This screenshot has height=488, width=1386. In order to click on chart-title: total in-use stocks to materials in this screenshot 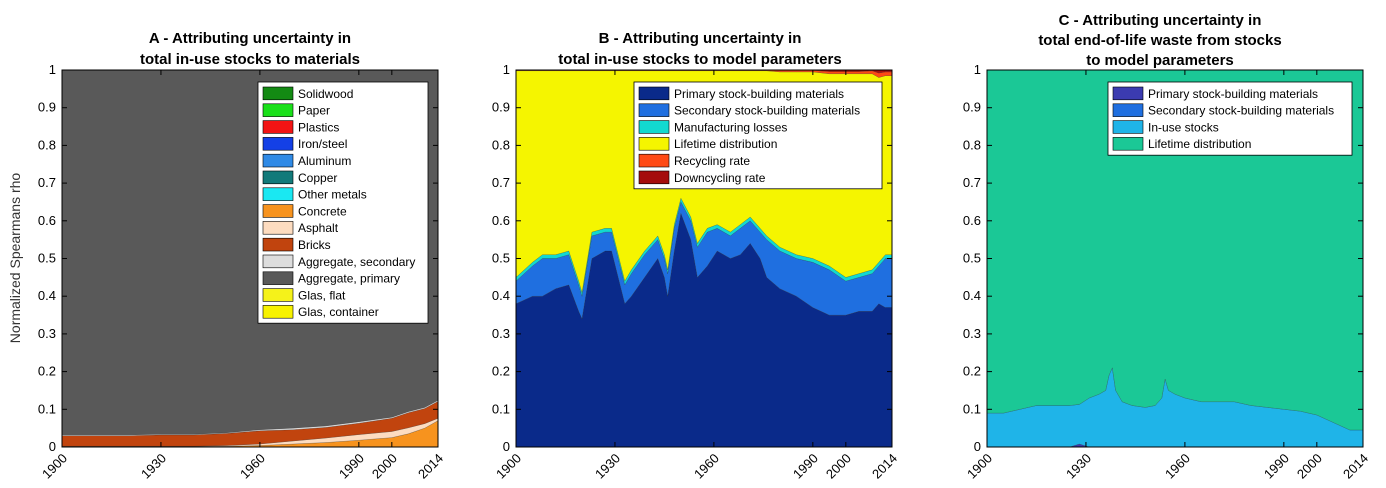, I will do `click(250, 59)`.